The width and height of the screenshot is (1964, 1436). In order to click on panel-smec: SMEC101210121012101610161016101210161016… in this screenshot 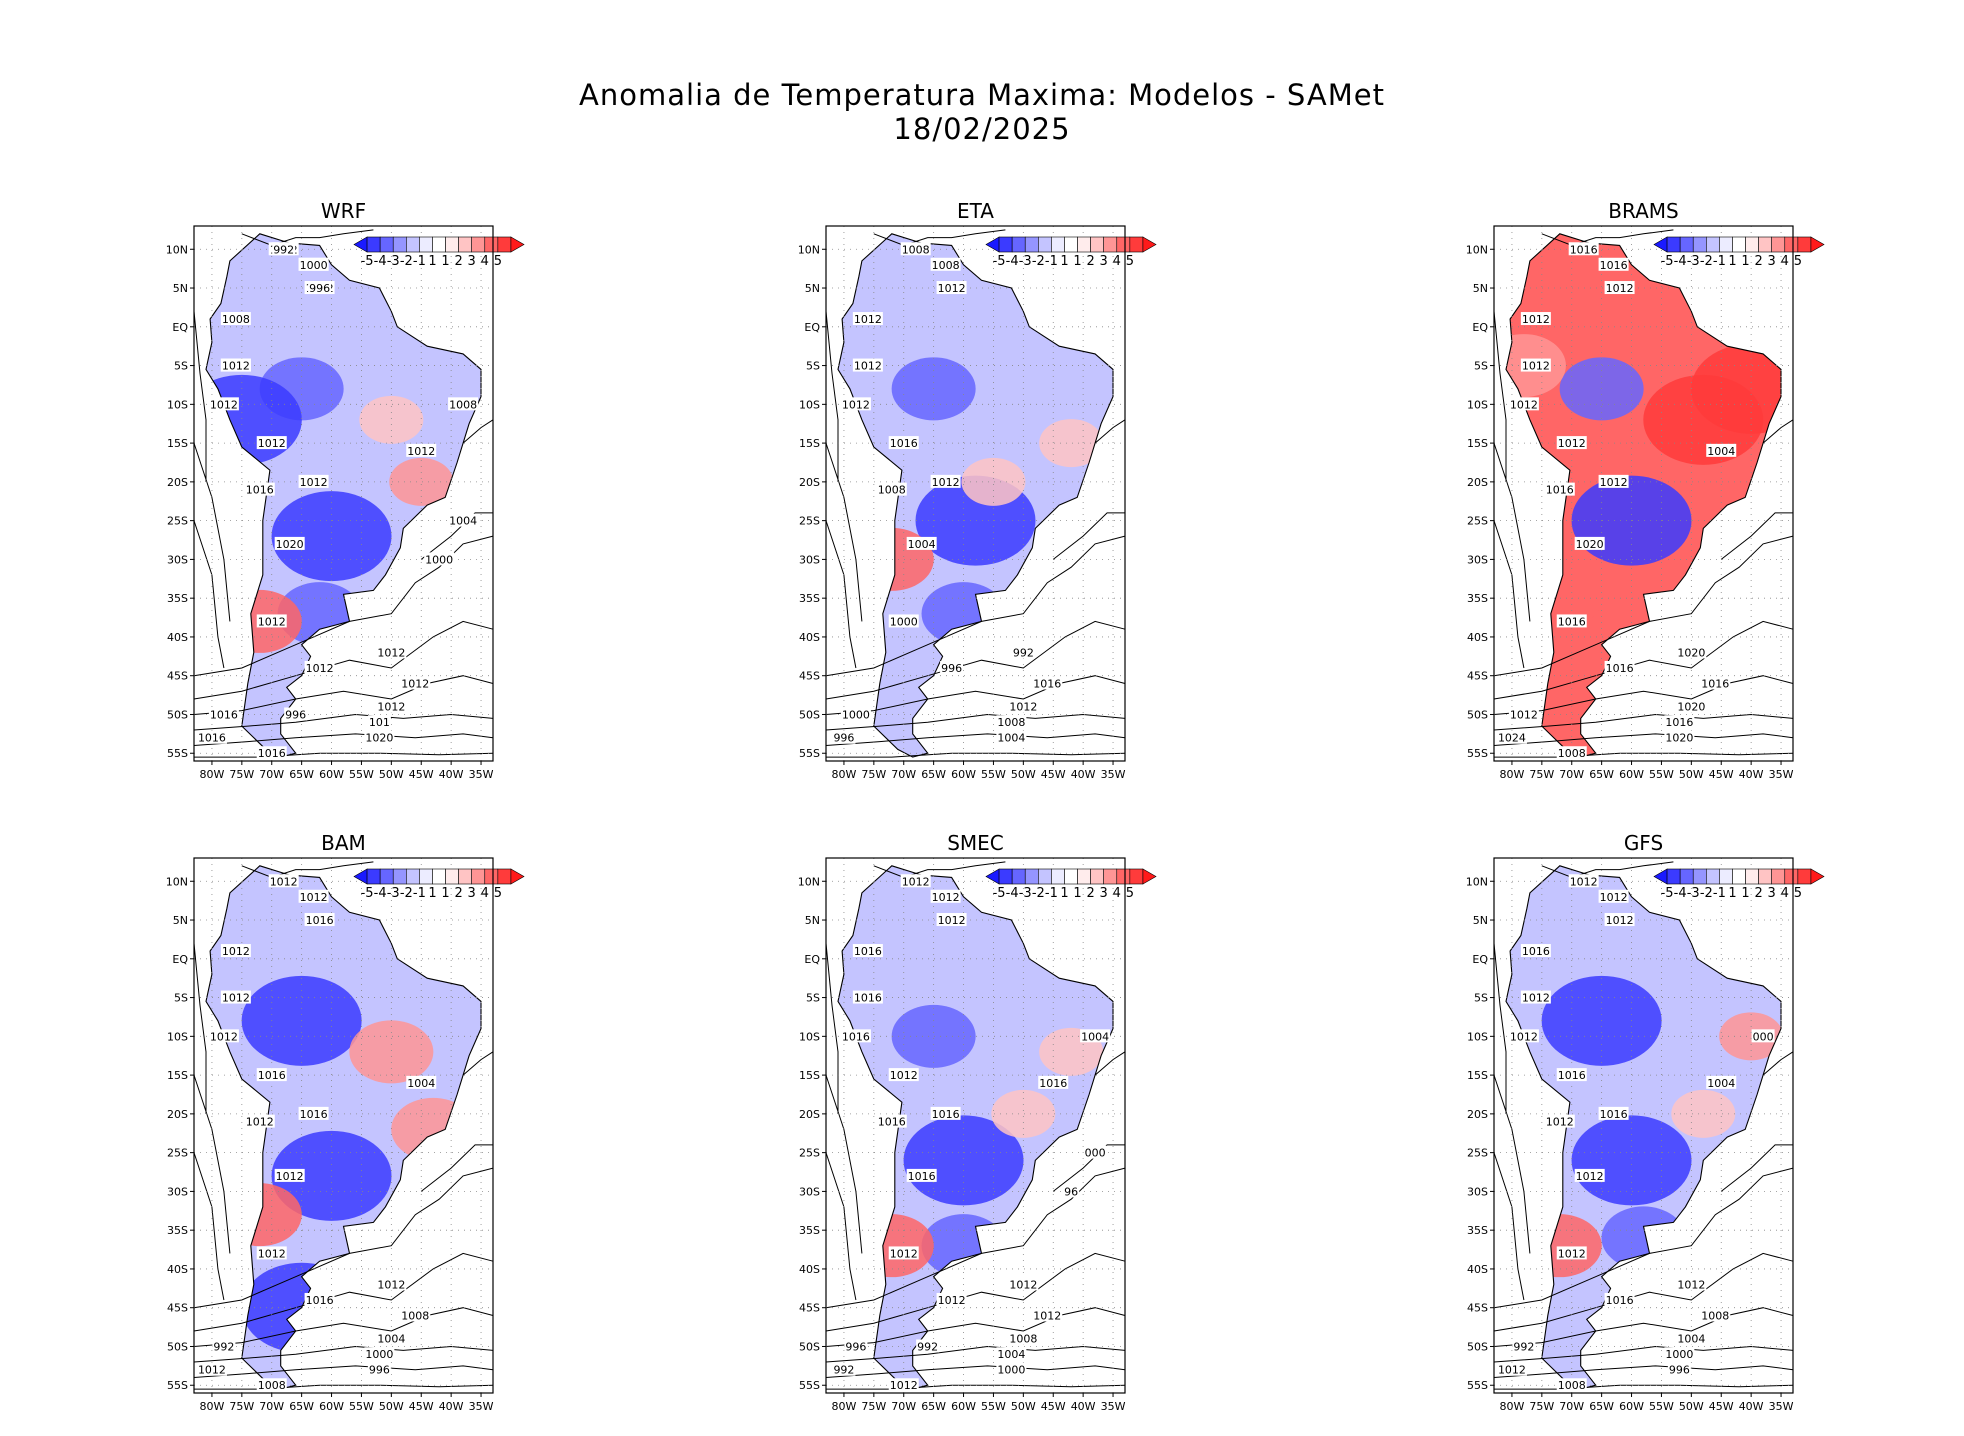, I will do `click(977, 1122)`.